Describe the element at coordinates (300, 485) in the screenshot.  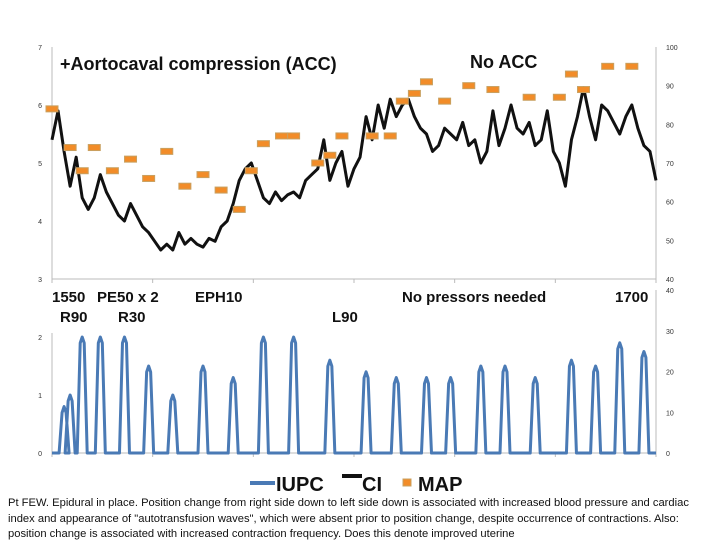
I see `legend-iupc-label: IUPC` at that location.